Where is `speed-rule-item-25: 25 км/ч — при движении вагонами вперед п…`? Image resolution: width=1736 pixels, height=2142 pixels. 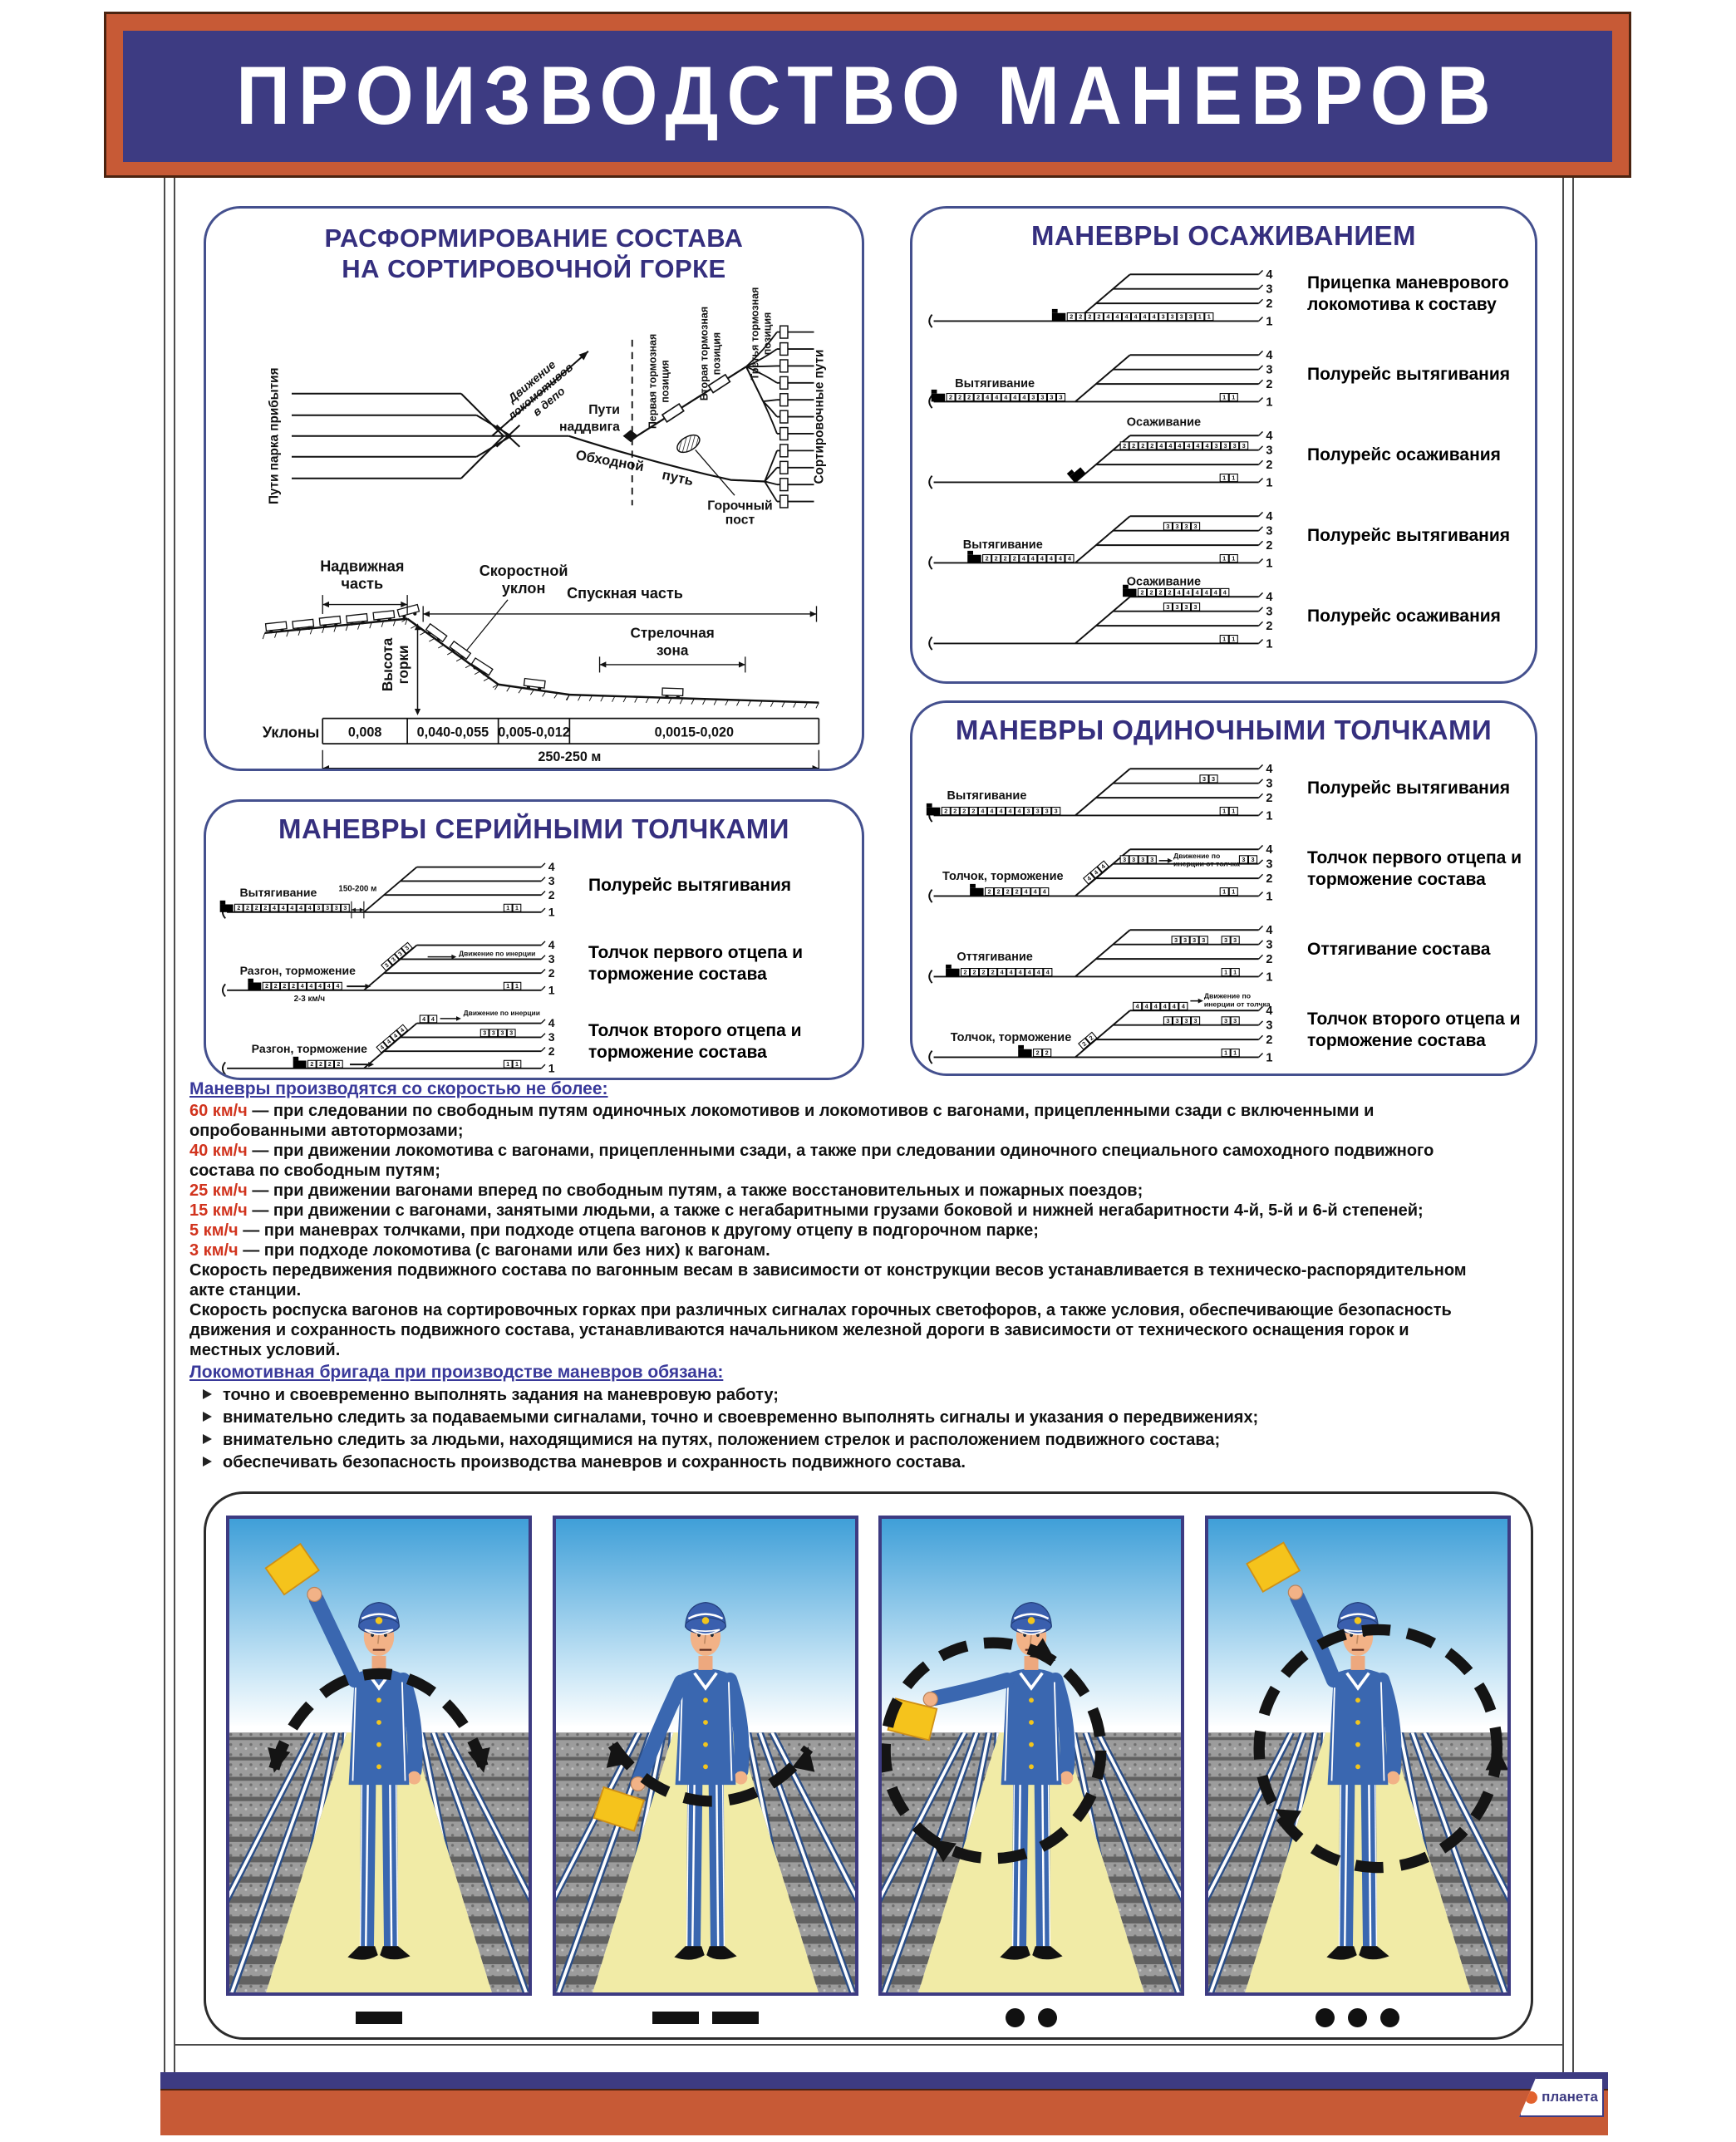 speed-rule-item-25: 25 км/ч — при движении вагонами вперед п… is located at coordinates (666, 1191).